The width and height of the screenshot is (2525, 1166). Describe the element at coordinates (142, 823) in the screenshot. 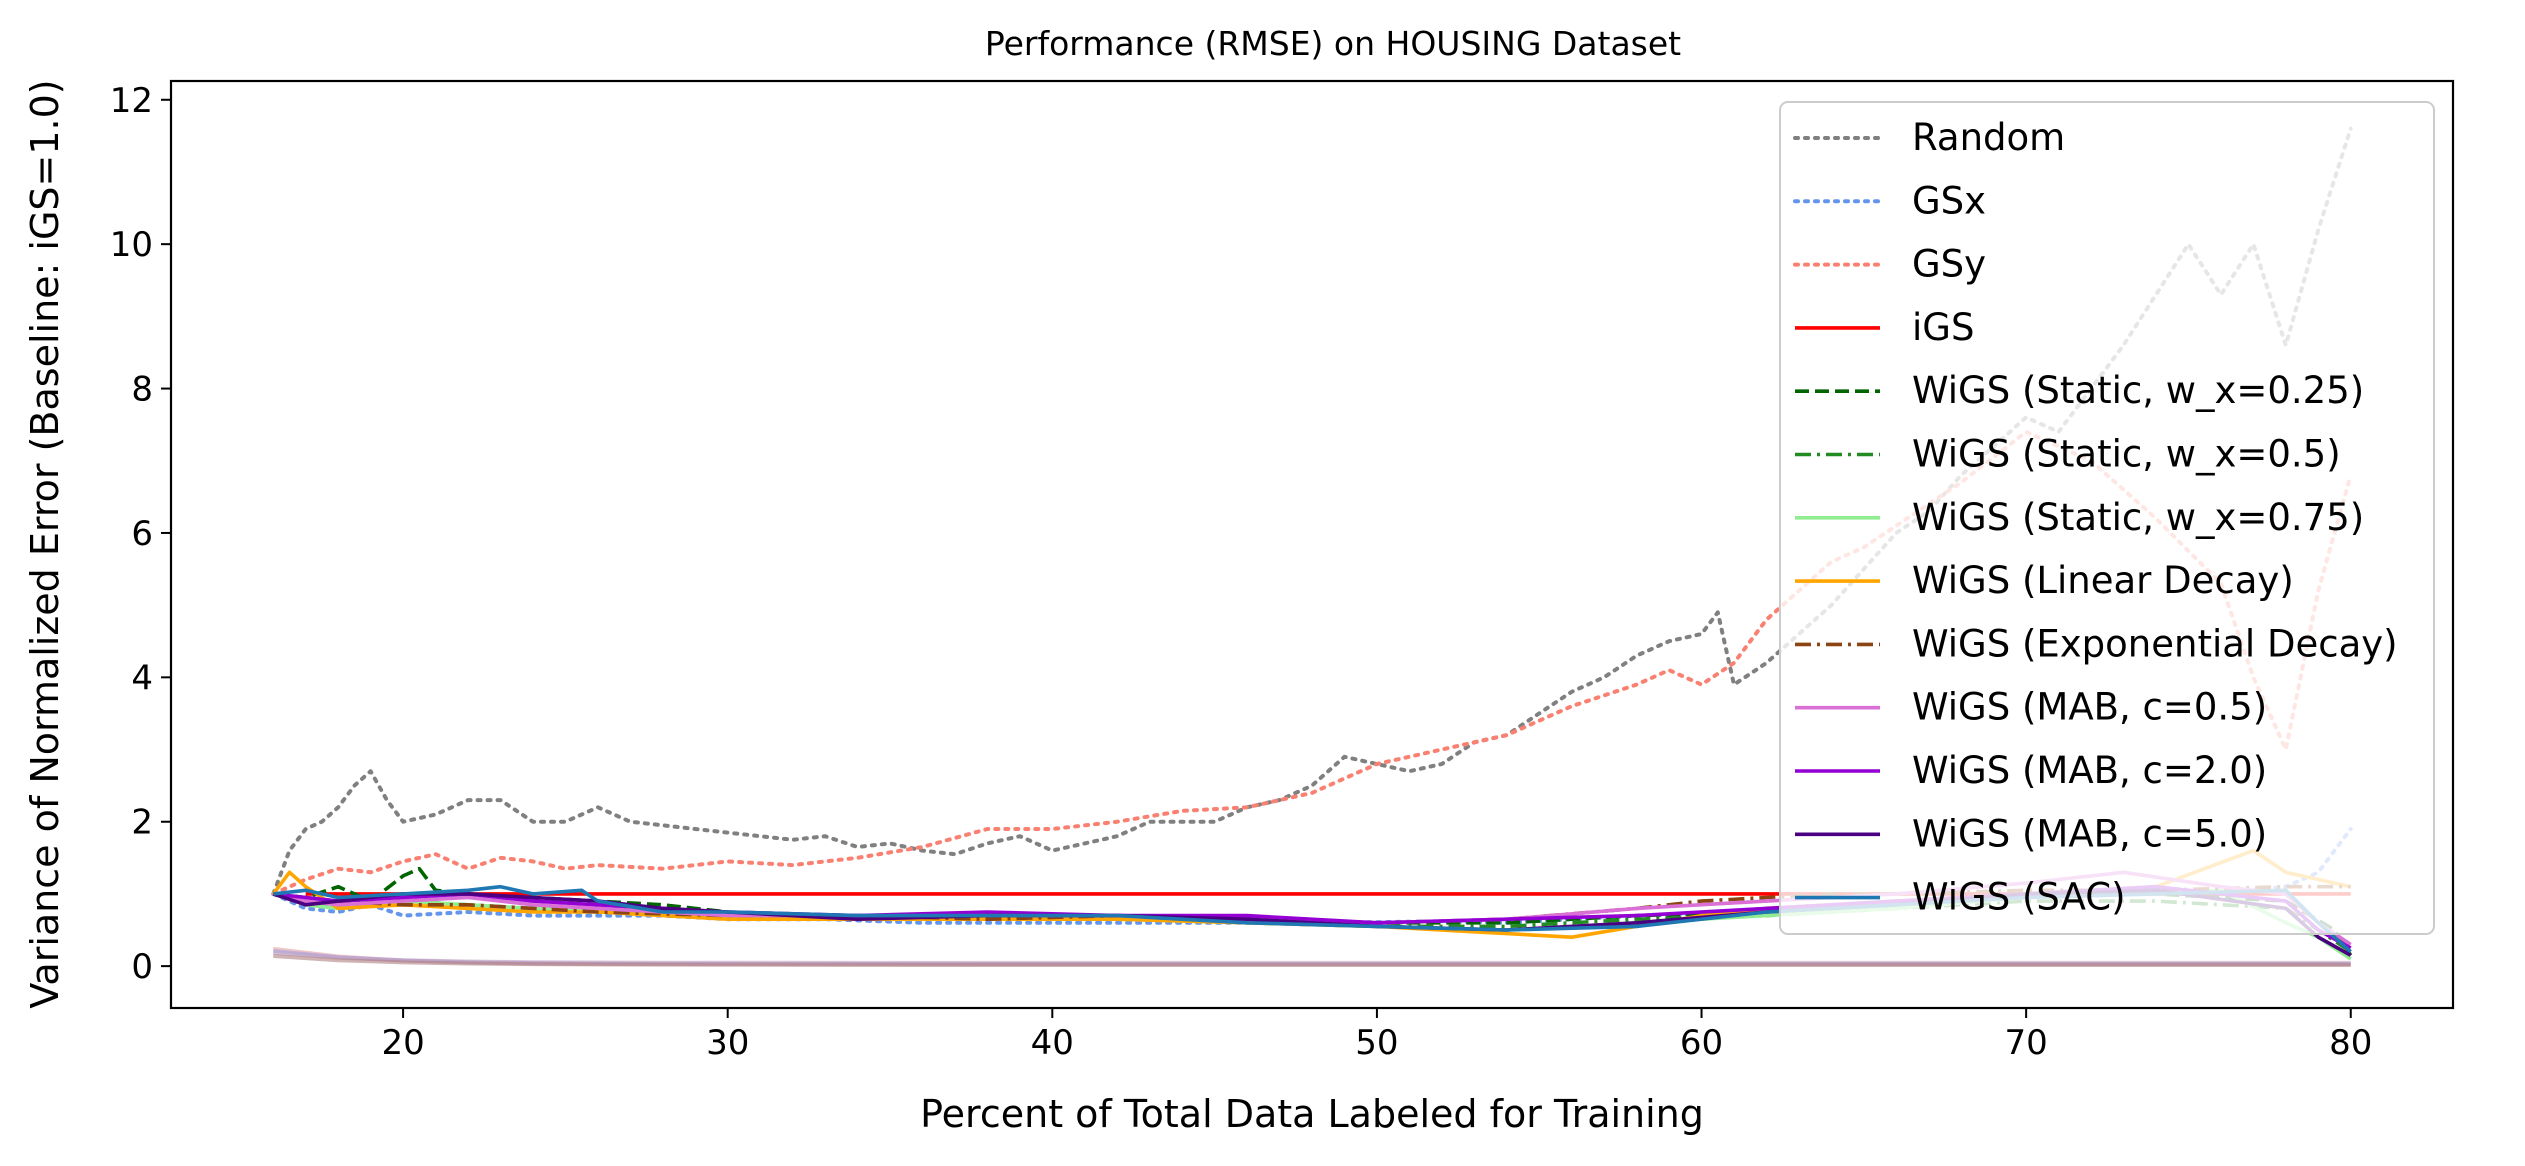

I see `y-tick-label: 2` at that location.